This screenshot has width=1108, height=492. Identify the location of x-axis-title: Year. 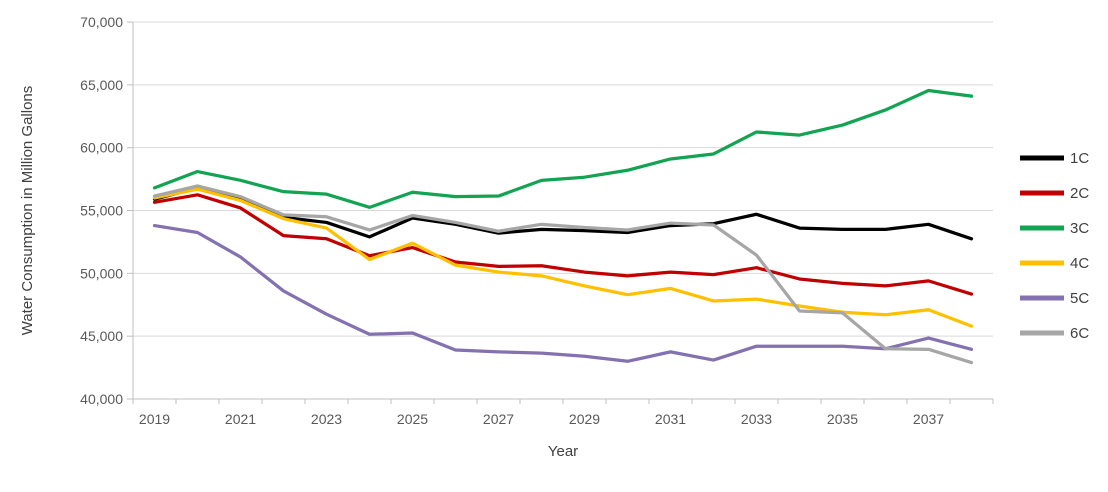
(563, 451).